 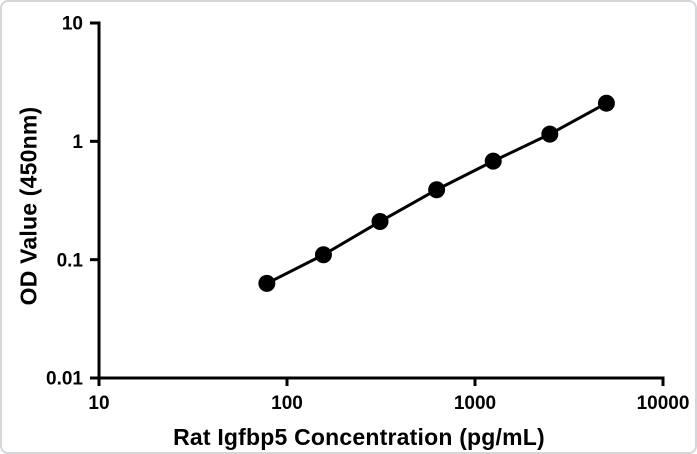 What do you see at coordinates (70, 260) in the screenshot?
I see `y-tick-label: 0.1` at bounding box center [70, 260].